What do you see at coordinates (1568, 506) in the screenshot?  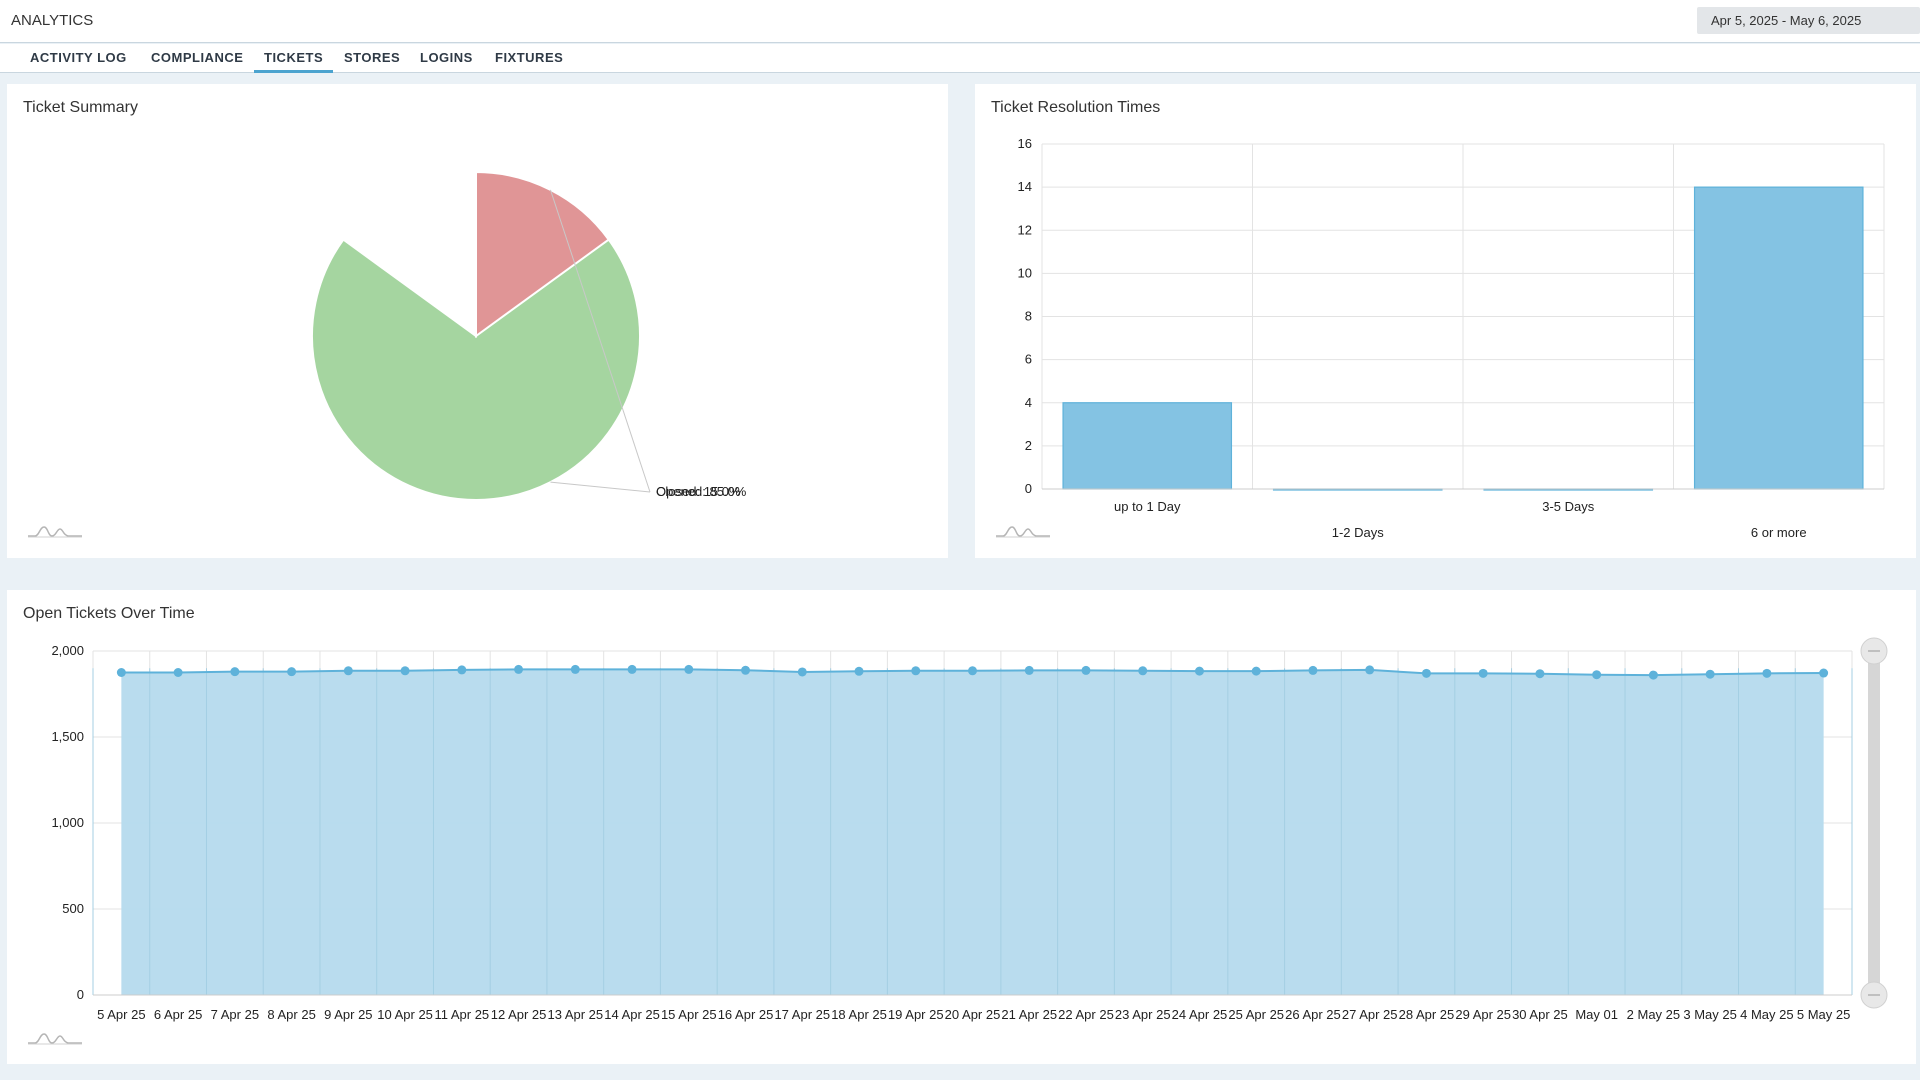 I see `bar-x-tick-label: 3-5 Days` at bounding box center [1568, 506].